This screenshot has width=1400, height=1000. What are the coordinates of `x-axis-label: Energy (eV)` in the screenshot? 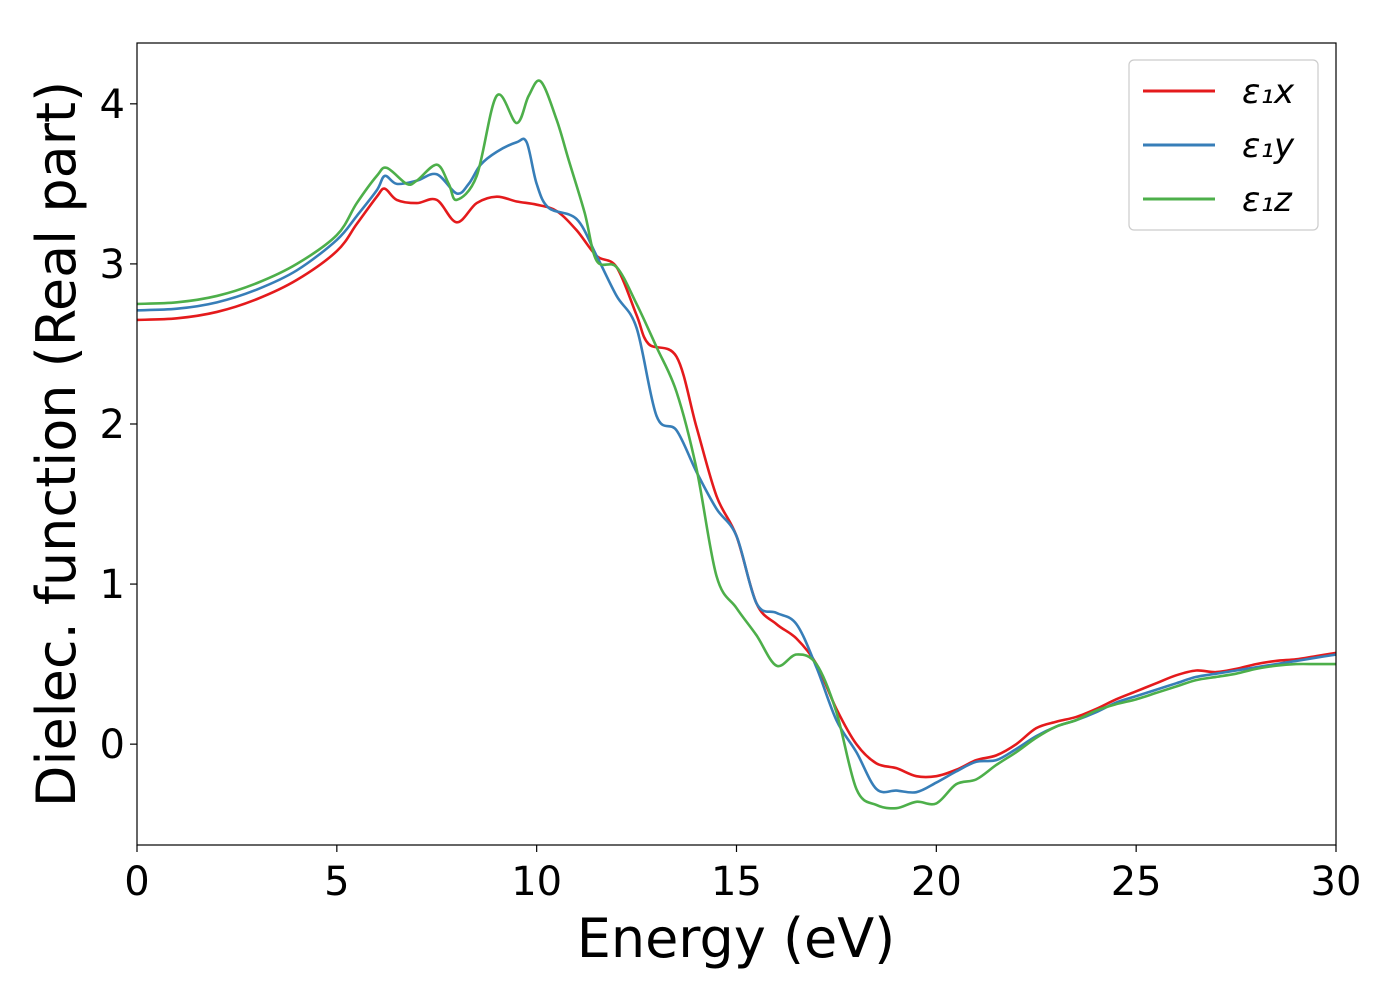 It's located at (736, 938).